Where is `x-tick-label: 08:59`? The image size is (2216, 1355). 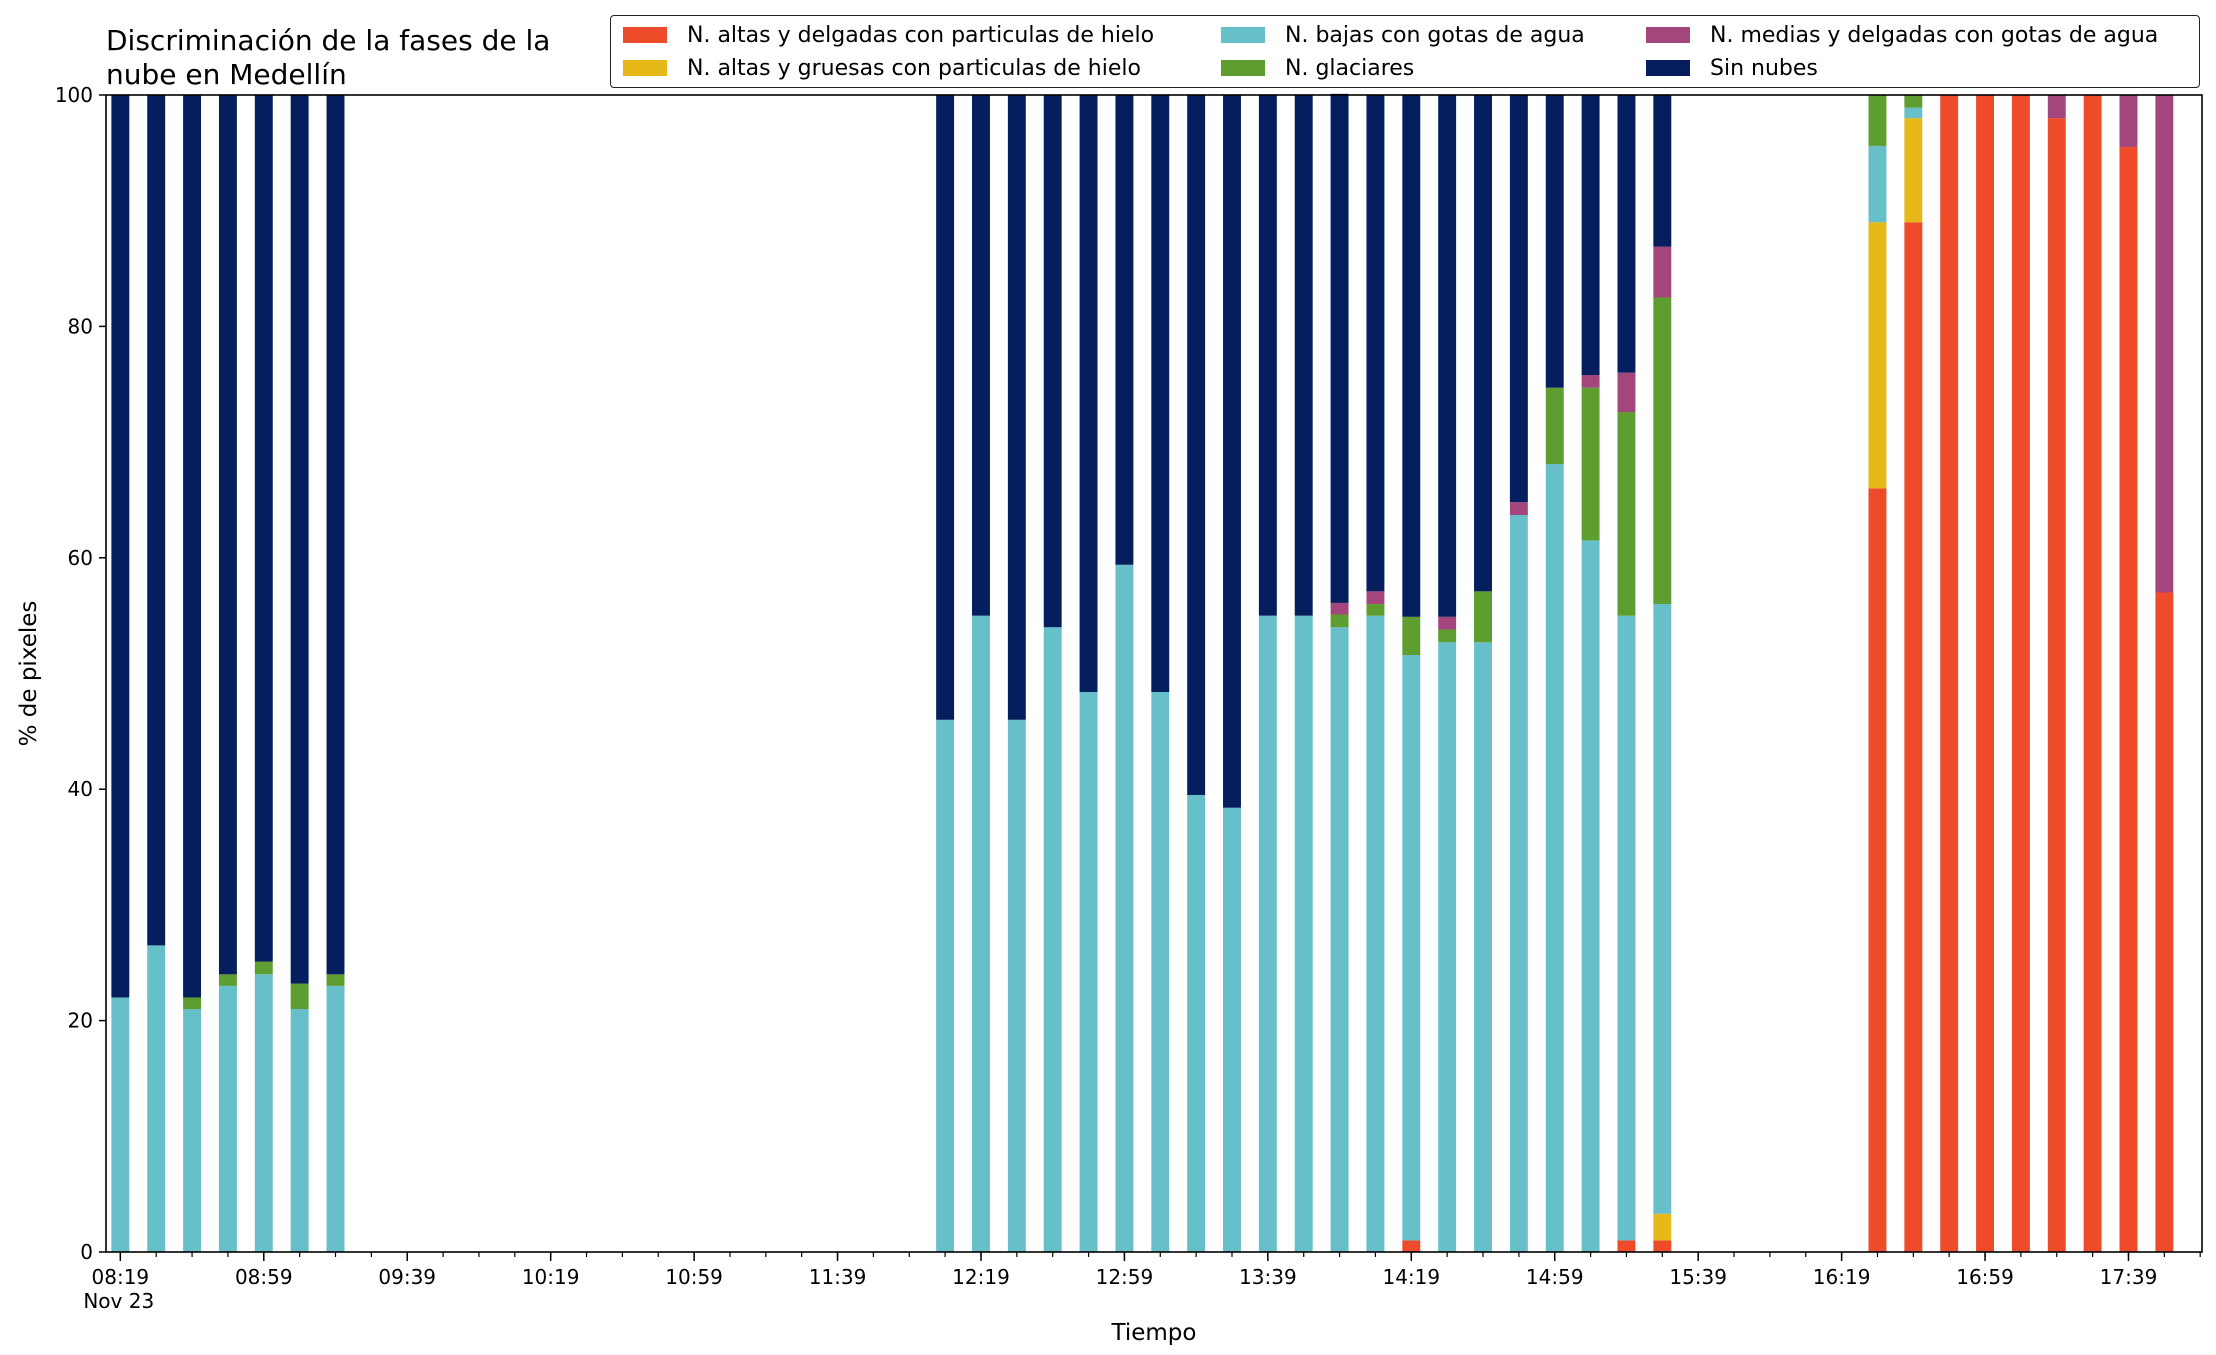
x-tick-label: 08:59 is located at coordinates (264, 1277).